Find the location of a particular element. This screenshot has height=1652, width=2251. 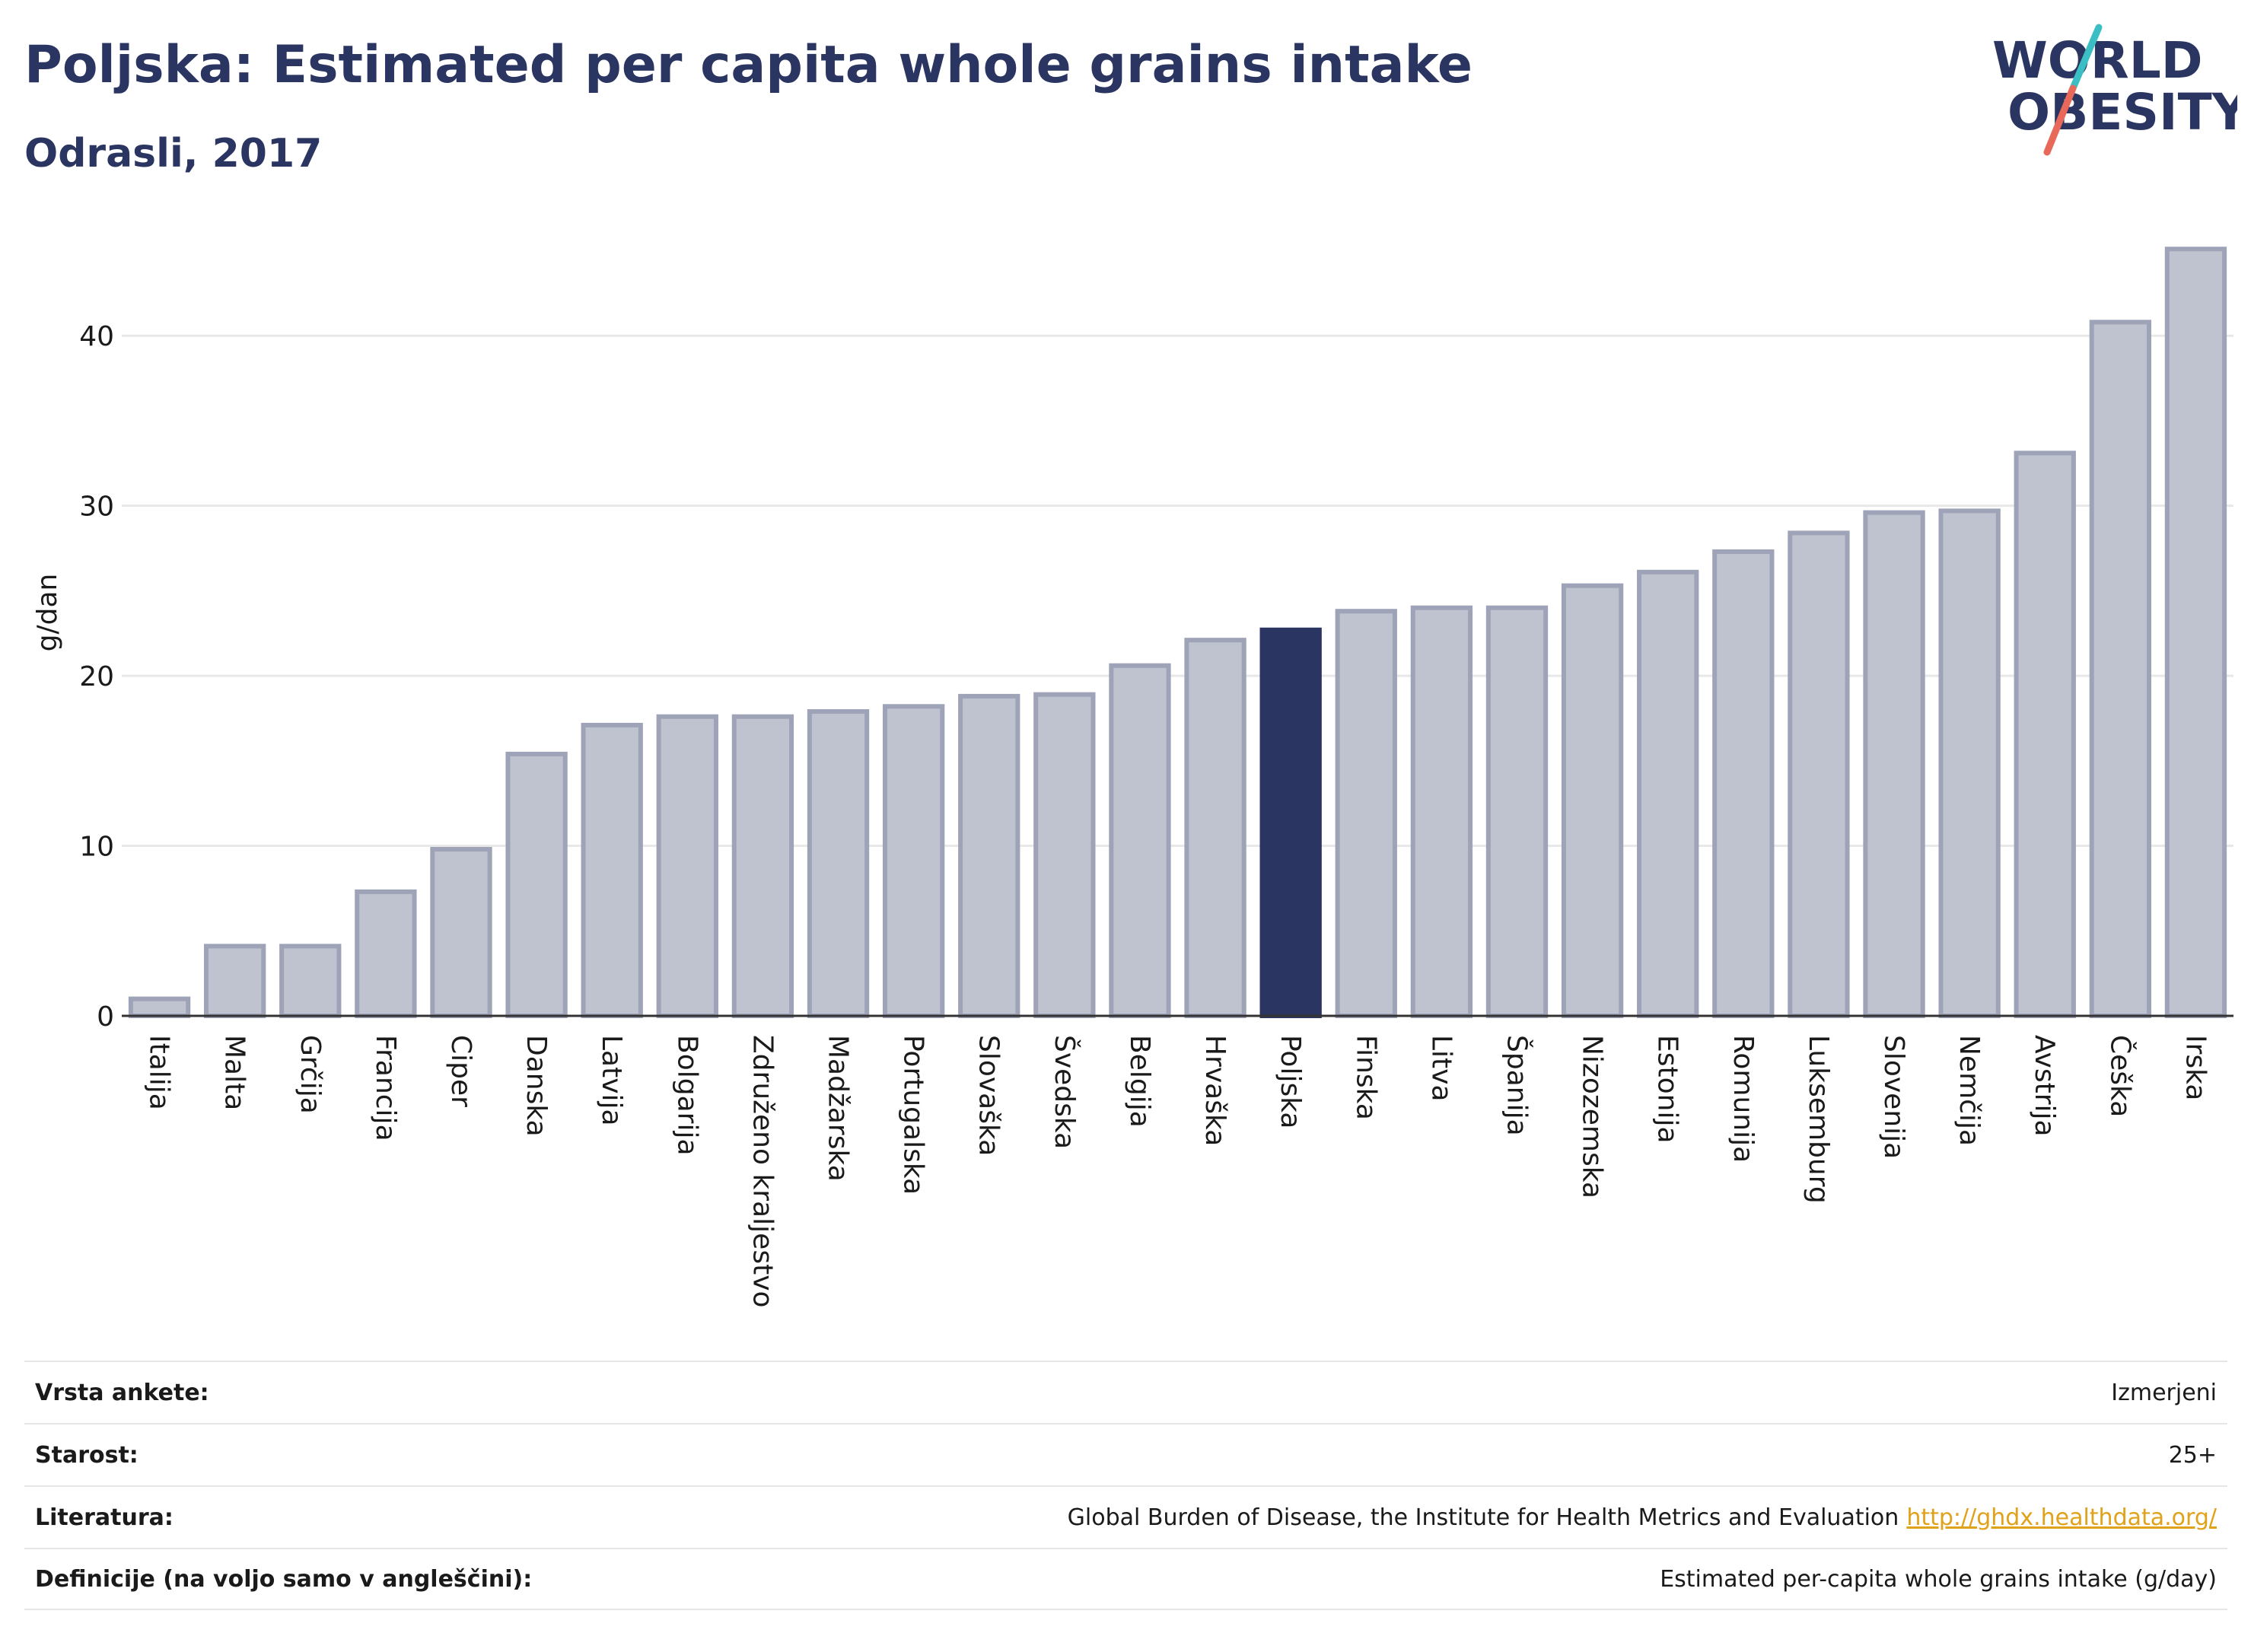

logo-slash-coral is located at coordinates (2060, 120).